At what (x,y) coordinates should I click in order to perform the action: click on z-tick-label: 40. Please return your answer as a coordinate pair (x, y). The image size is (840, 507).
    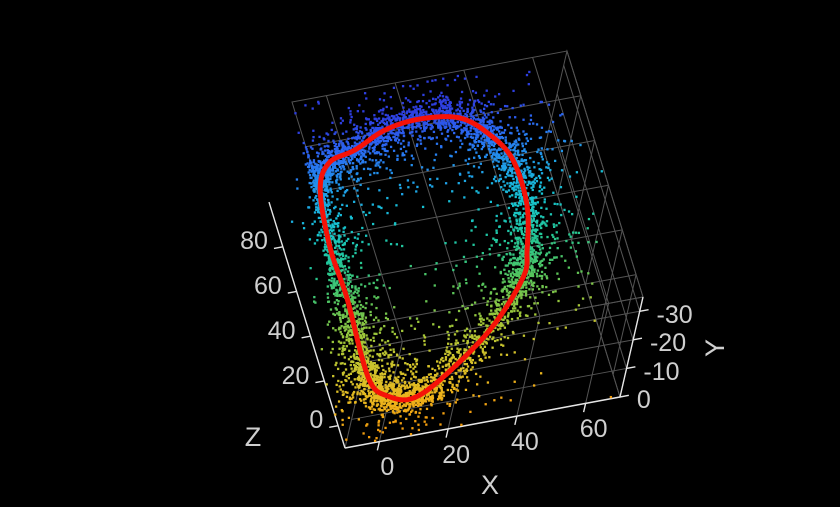
    Looking at the image, I should click on (281, 330).